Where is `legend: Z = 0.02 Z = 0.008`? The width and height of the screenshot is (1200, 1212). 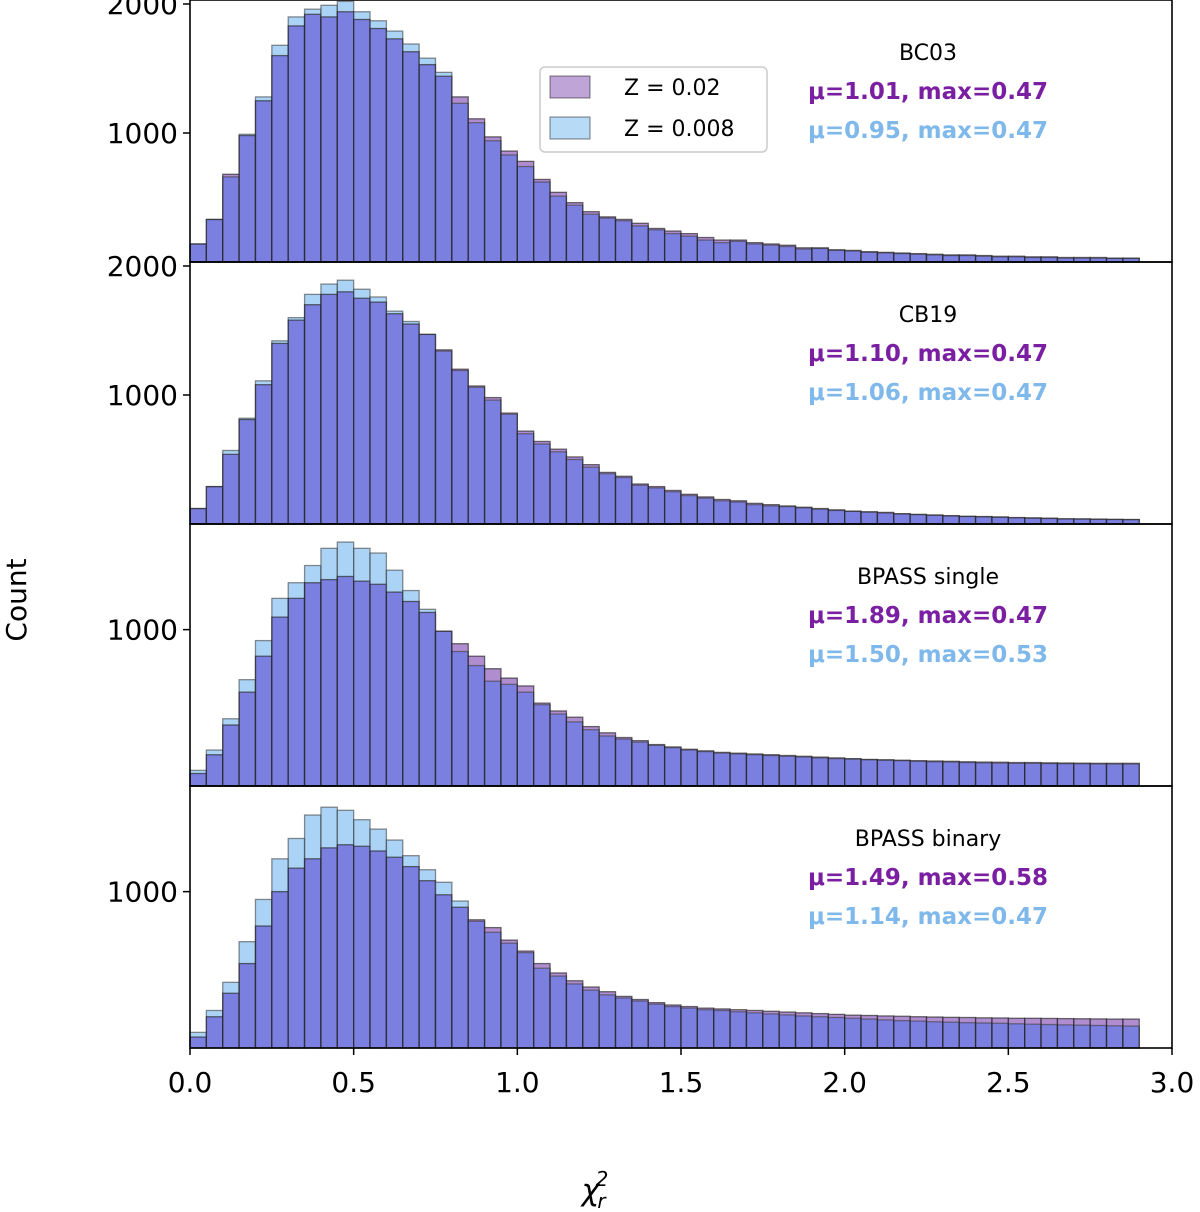
legend: Z = 0.02 Z = 0.008 is located at coordinates (653, 109).